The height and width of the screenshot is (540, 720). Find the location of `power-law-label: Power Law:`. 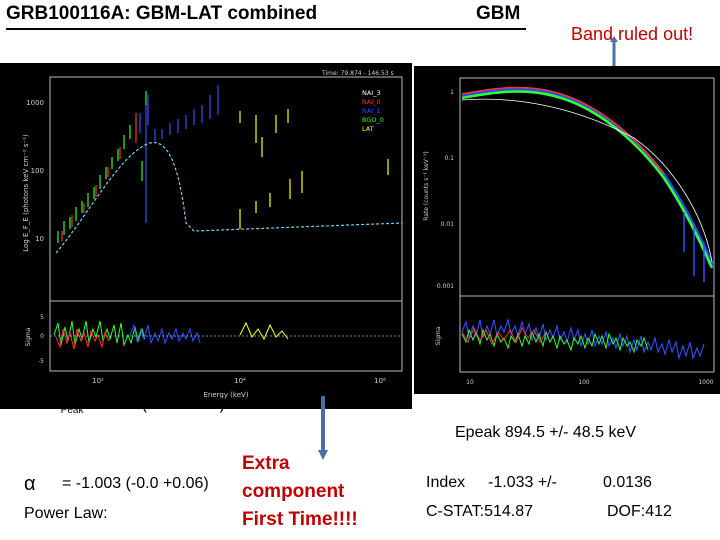

power-law-label: Power Law: is located at coordinates (66, 513).